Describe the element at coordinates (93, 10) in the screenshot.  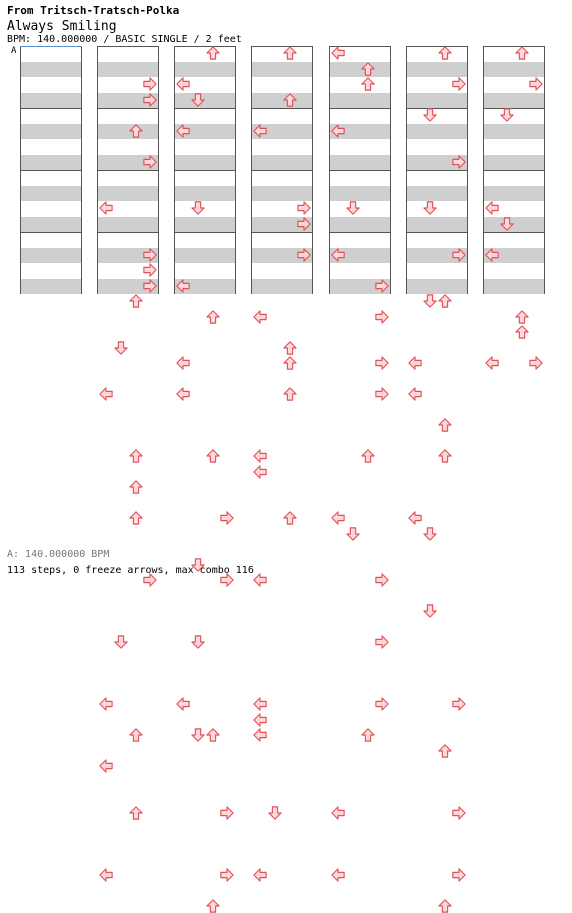
I see `song-title: From Tritsch-Tratsch-Polka` at that location.